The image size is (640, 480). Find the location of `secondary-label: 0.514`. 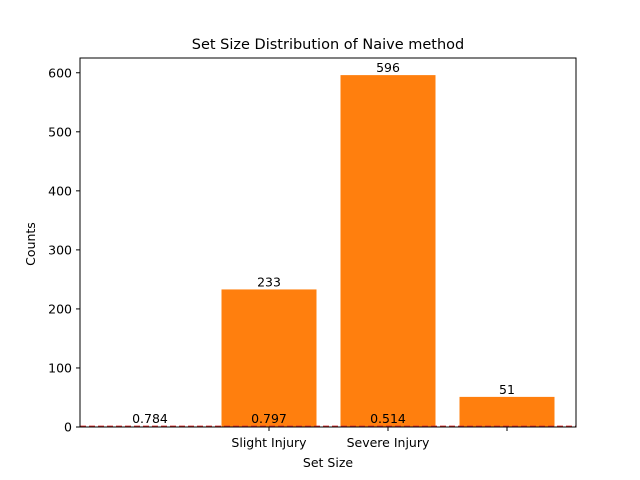

secondary-label: 0.514 is located at coordinates (388, 418).